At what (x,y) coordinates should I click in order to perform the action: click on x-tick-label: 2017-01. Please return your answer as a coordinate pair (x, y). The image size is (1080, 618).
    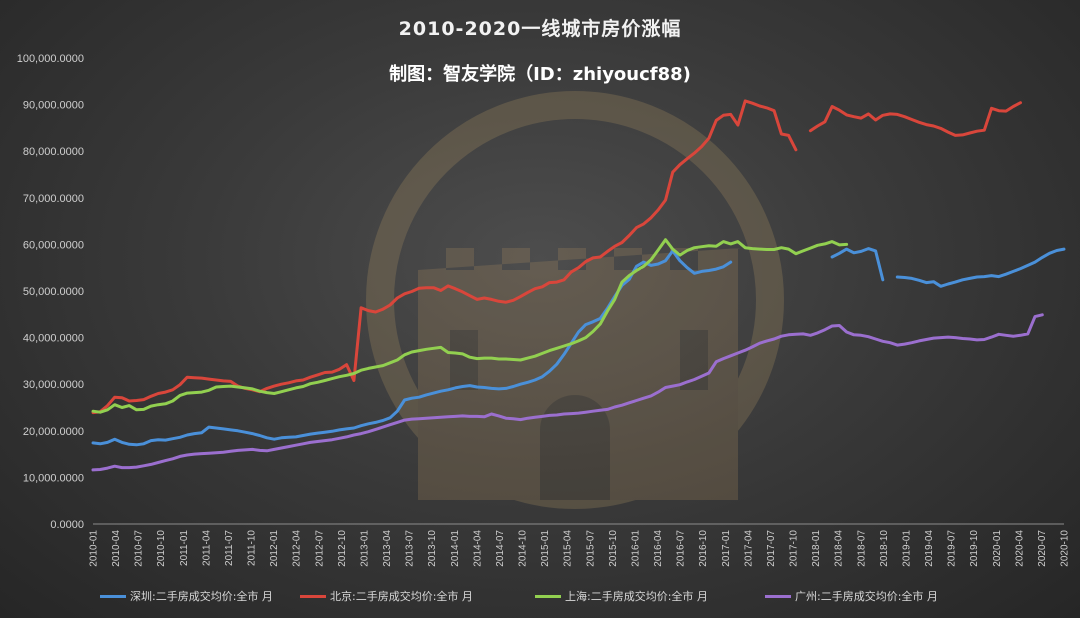
    Looking at the image, I should click on (726, 548).